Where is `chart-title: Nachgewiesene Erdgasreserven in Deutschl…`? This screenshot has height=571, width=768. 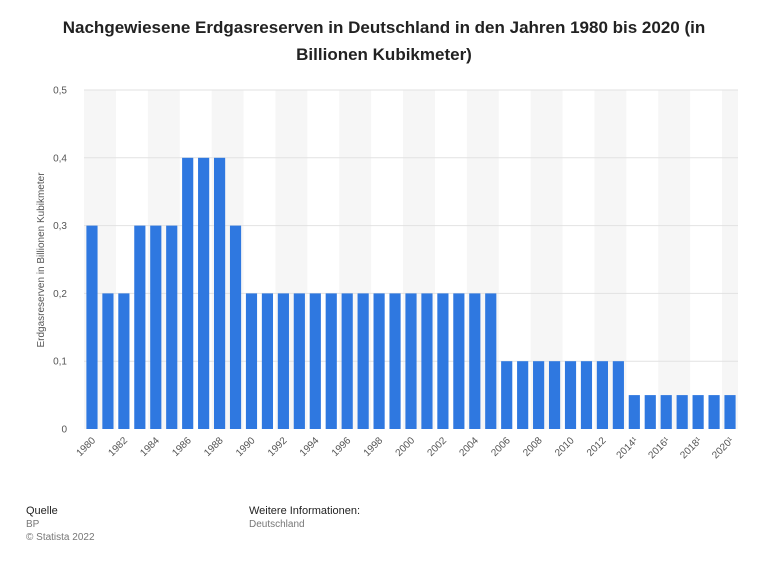 chart-title: Nachgewiesene Erdgasreserven in Deutschl… is located at coordinates (384, 41).